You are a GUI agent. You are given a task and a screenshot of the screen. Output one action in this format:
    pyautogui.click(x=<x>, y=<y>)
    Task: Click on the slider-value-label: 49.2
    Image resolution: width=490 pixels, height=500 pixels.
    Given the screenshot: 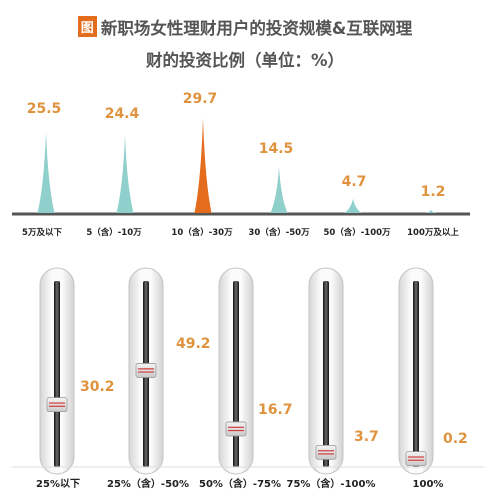 What is the action you would take?
    pyautogui.click(x=193, y=344)
    